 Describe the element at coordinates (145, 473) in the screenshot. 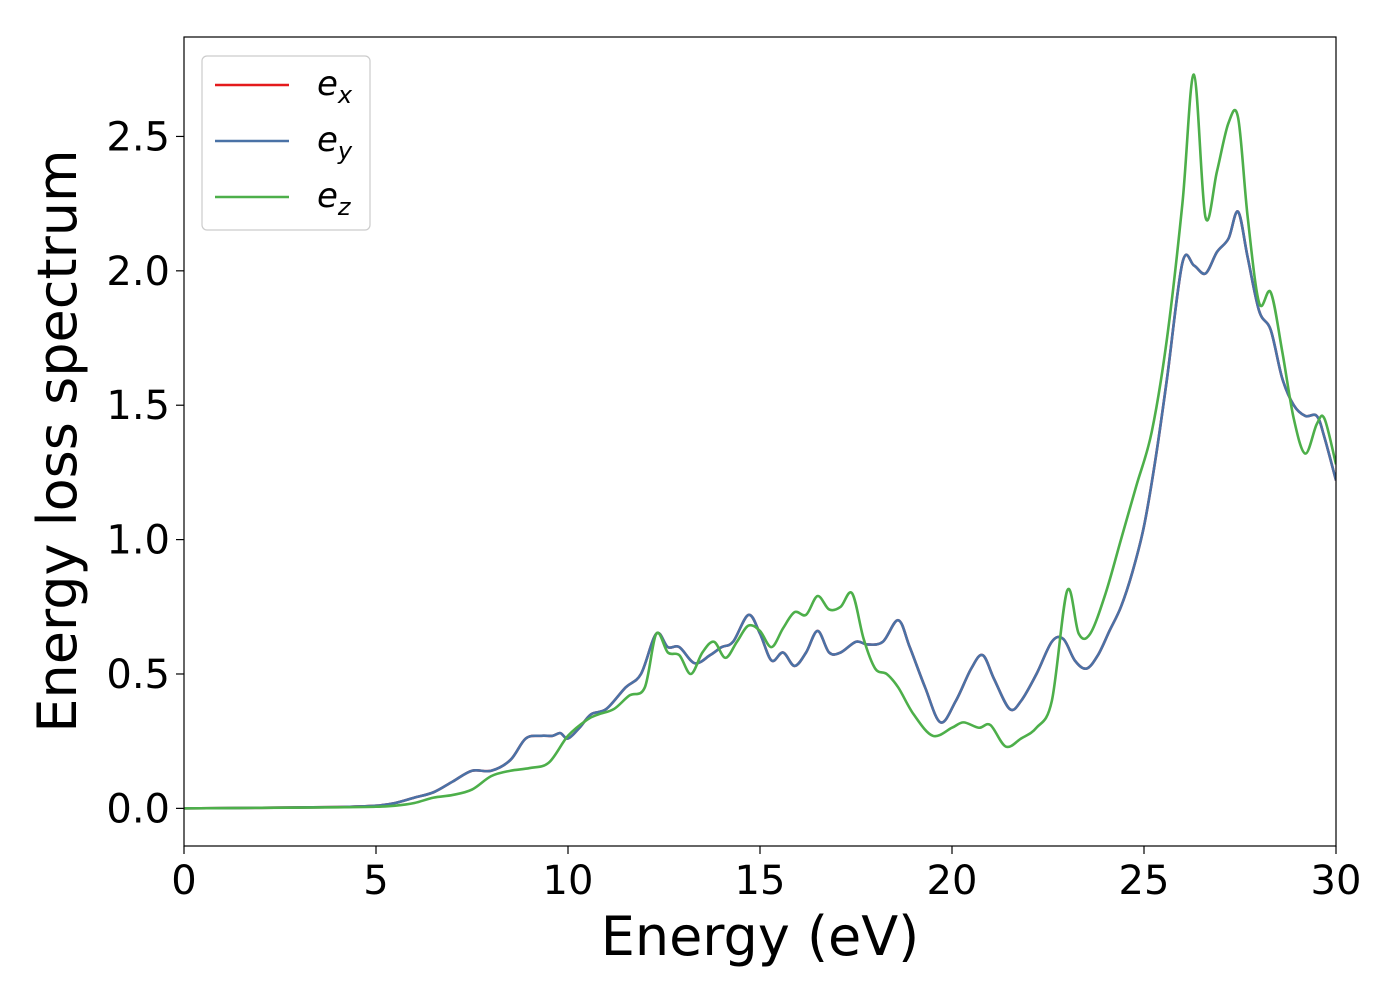

I see `y-axis-ticks: 0.0 0.5 1.0 1.5 2.0 2.5` at that location.